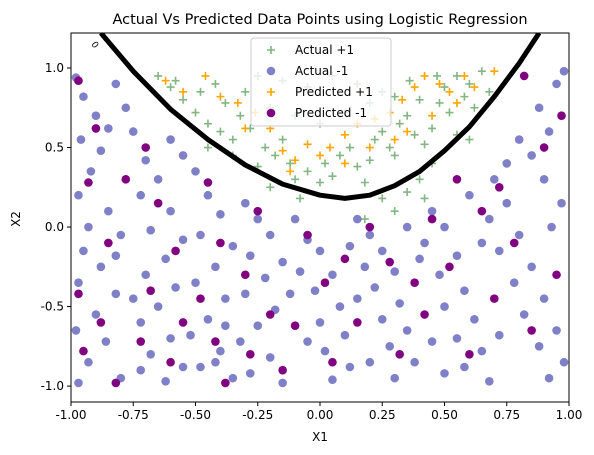 This screenshot has height=455, width=594. Describe the element at coordinates (321, 71) in the screenshot. I see `legend-label: Actual -1` at that location.